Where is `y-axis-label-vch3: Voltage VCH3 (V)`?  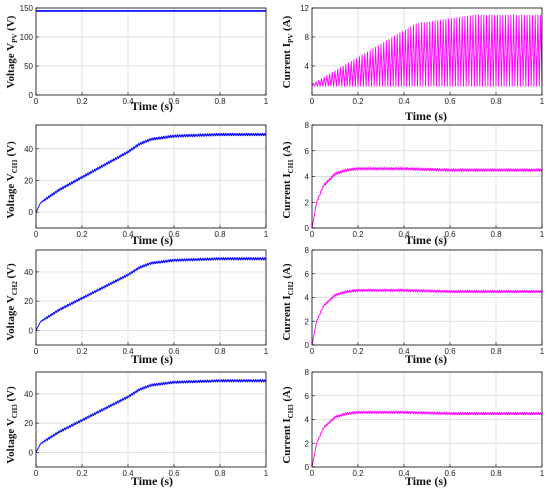 y-axis-label-vch3: Voltage VCH3 (V) is located at coordinates (12, 425).